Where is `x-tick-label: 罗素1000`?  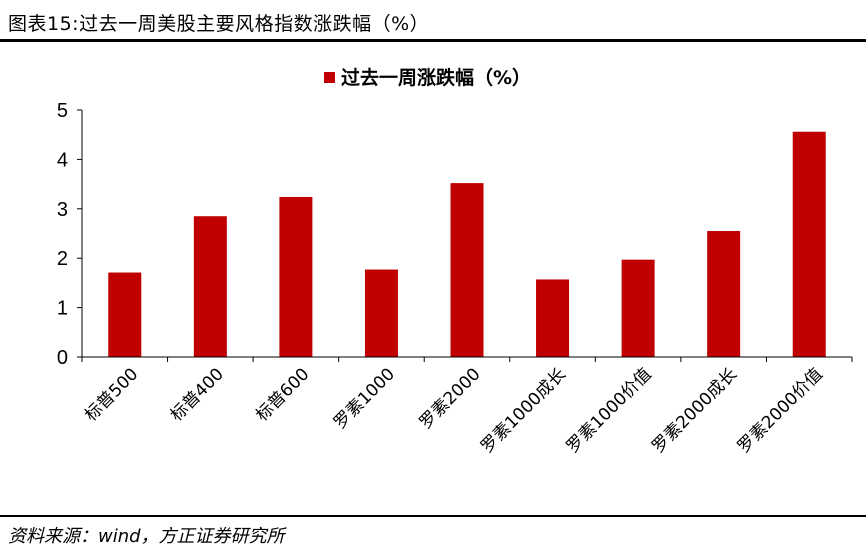
x-tick-label: 罗素1000 is located at coordinates (364, 398).